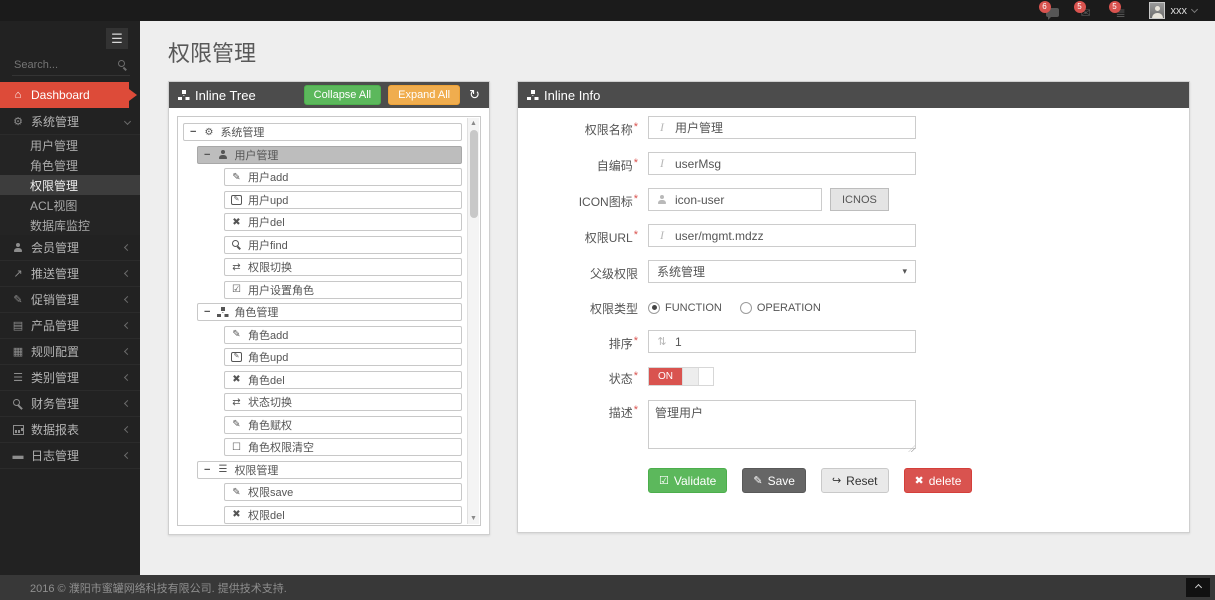  Describe the element at coordinates (343, 492) in the screenshot. I see `tree-node-权限save: ✎ 权限save` at that location.